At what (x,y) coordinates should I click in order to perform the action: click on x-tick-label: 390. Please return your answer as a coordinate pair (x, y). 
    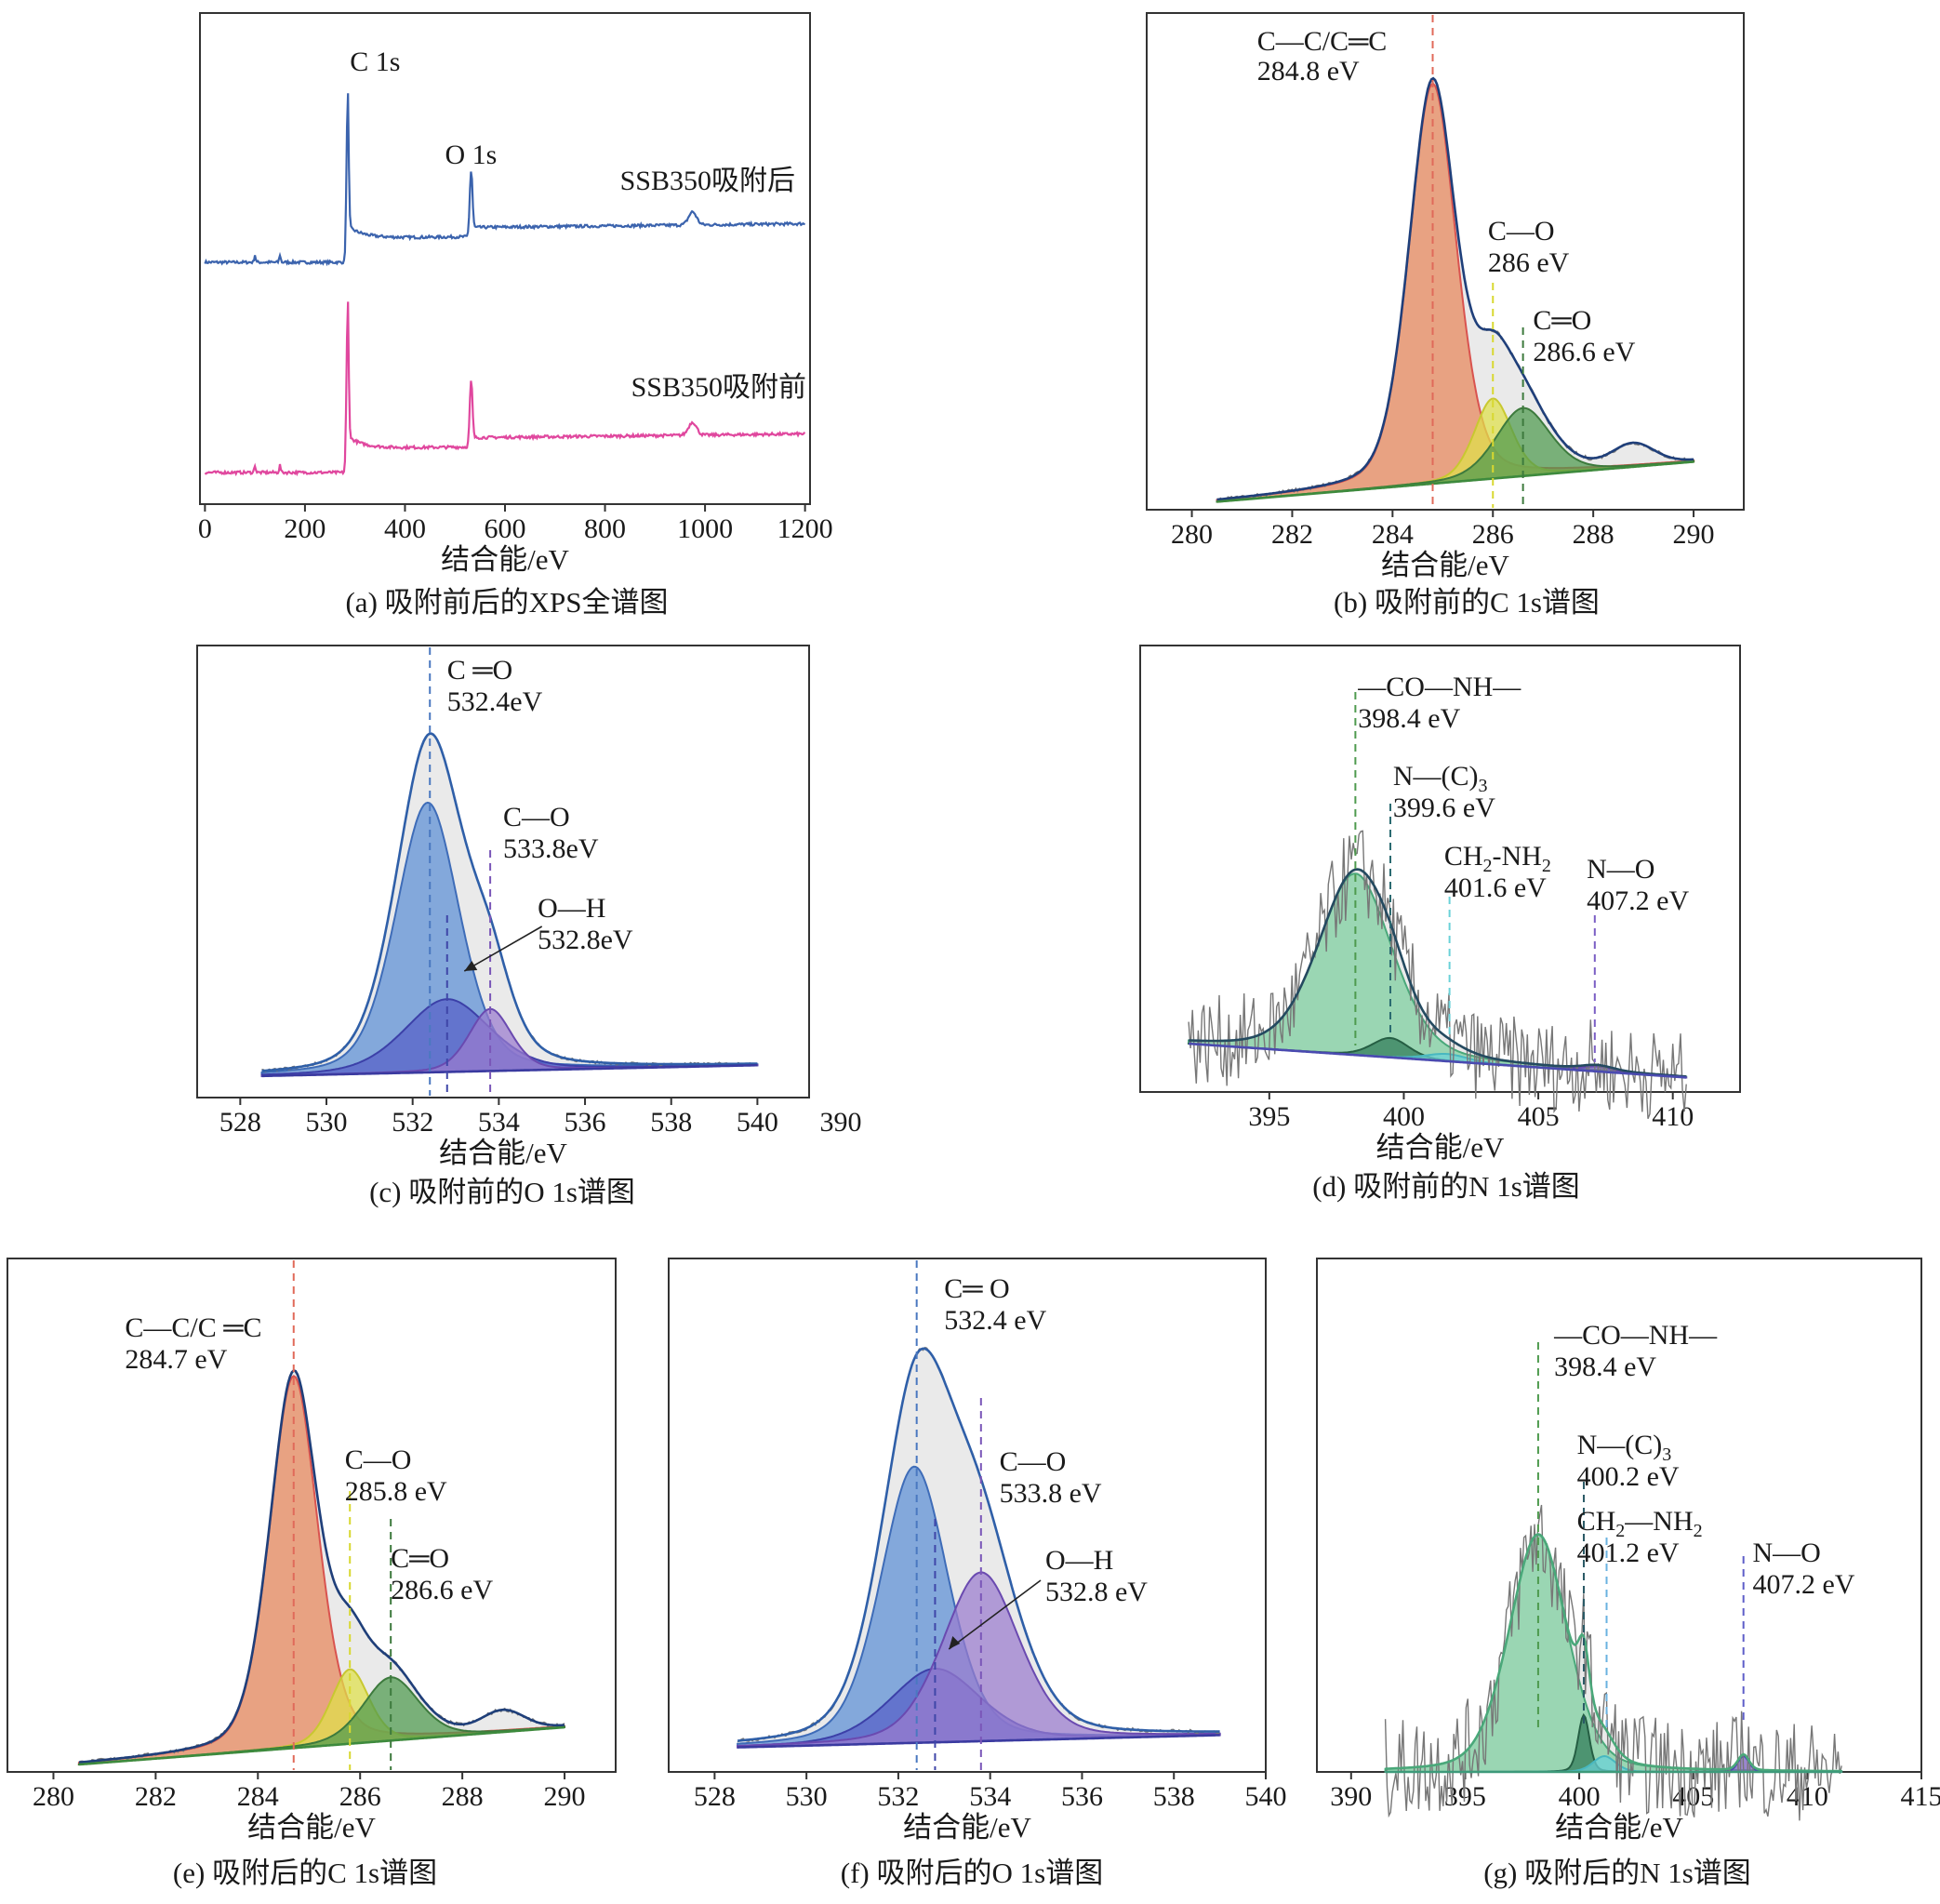
    Looking at the image, I should click on (1351, 1796).